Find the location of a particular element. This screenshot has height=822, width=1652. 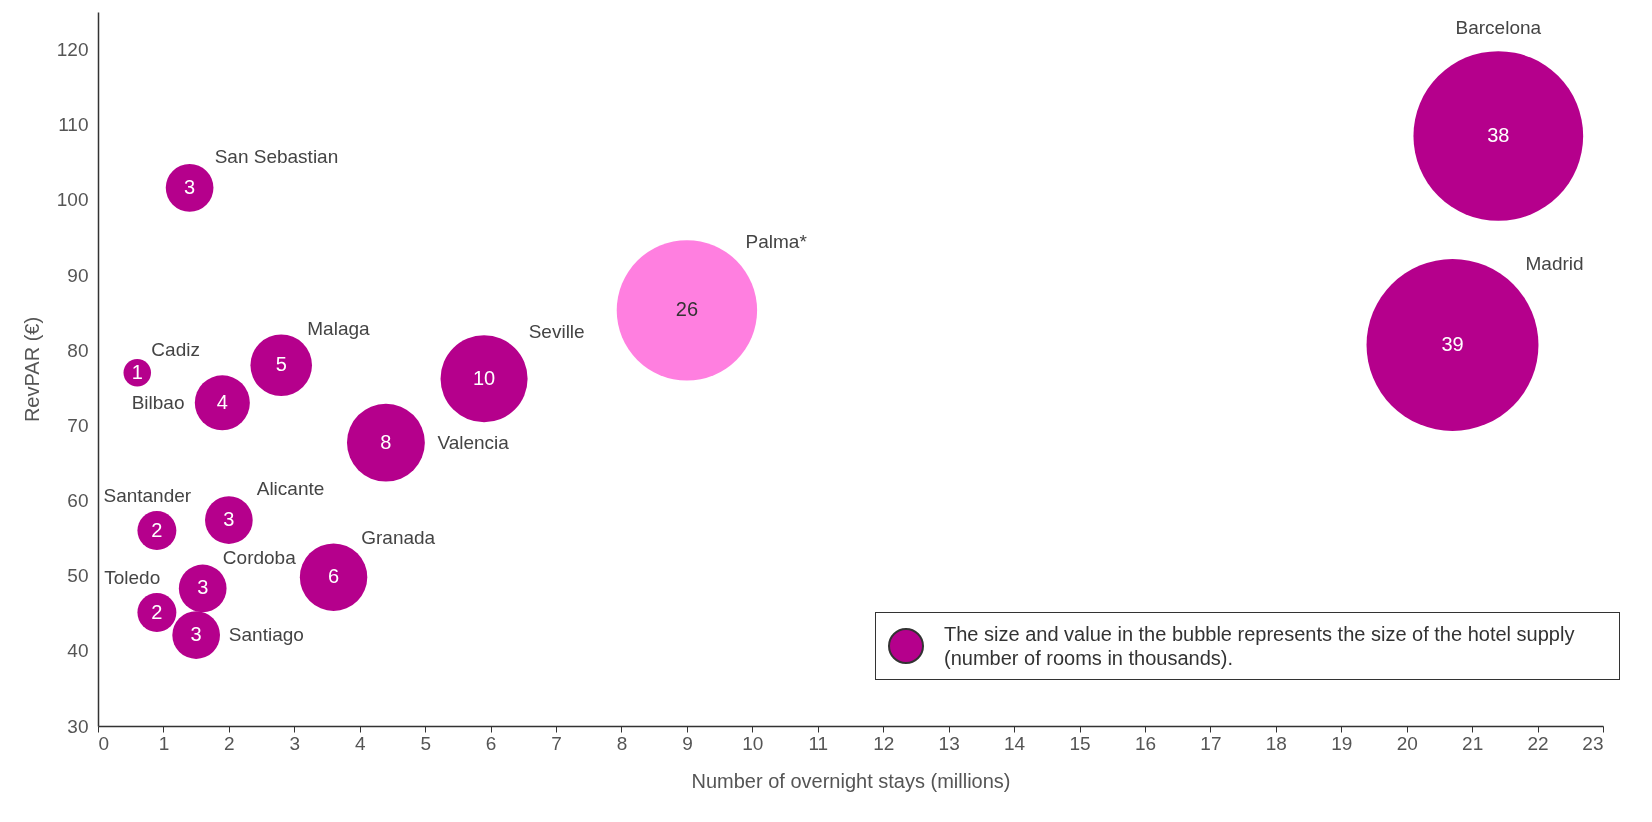

series-label: Cadiz is located at coordinates (175, 350).